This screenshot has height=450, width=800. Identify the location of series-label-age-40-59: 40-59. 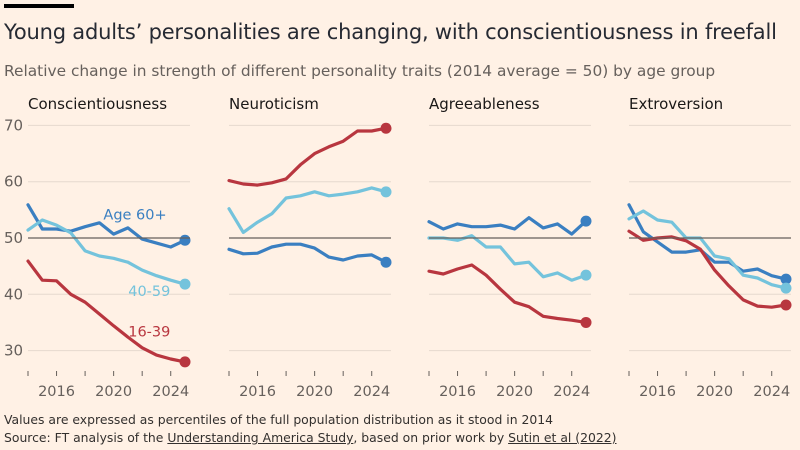
(149, 292).